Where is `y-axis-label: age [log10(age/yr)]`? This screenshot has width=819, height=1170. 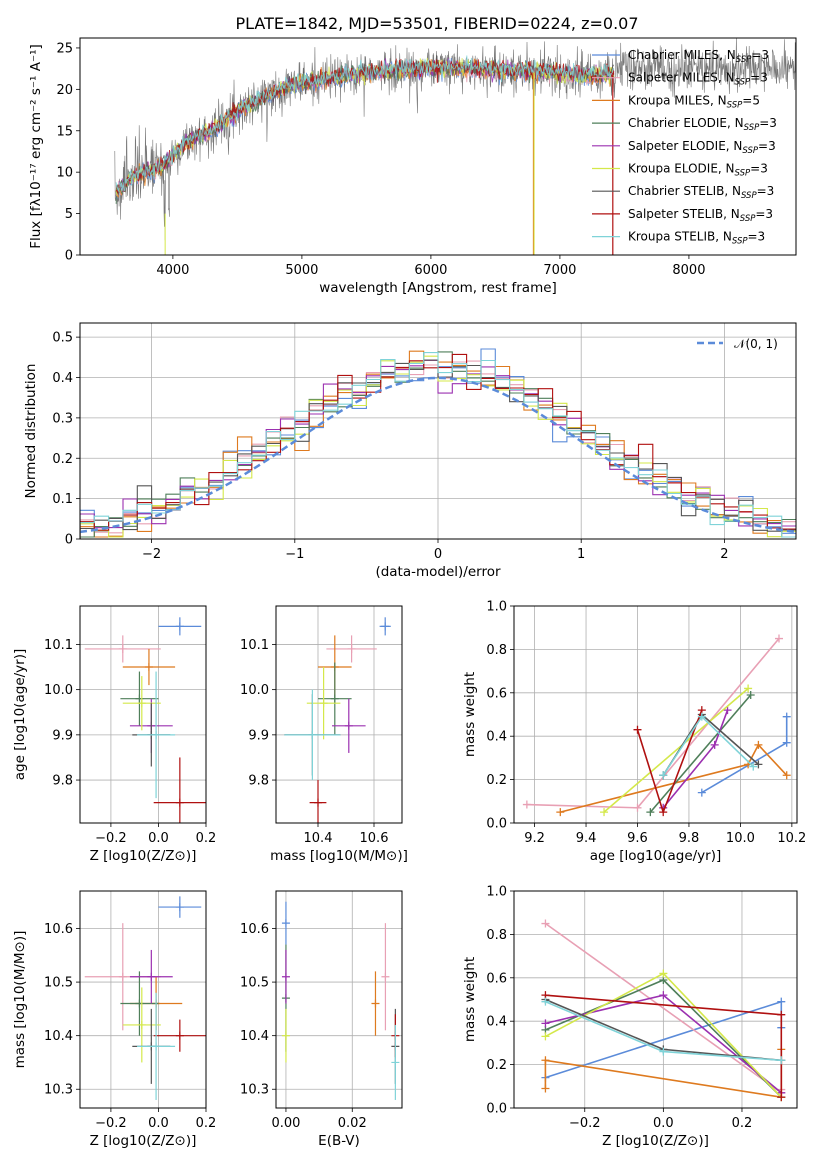 y-axis-label: age [log10(age/yr)] is located at coordinates (20, 715).